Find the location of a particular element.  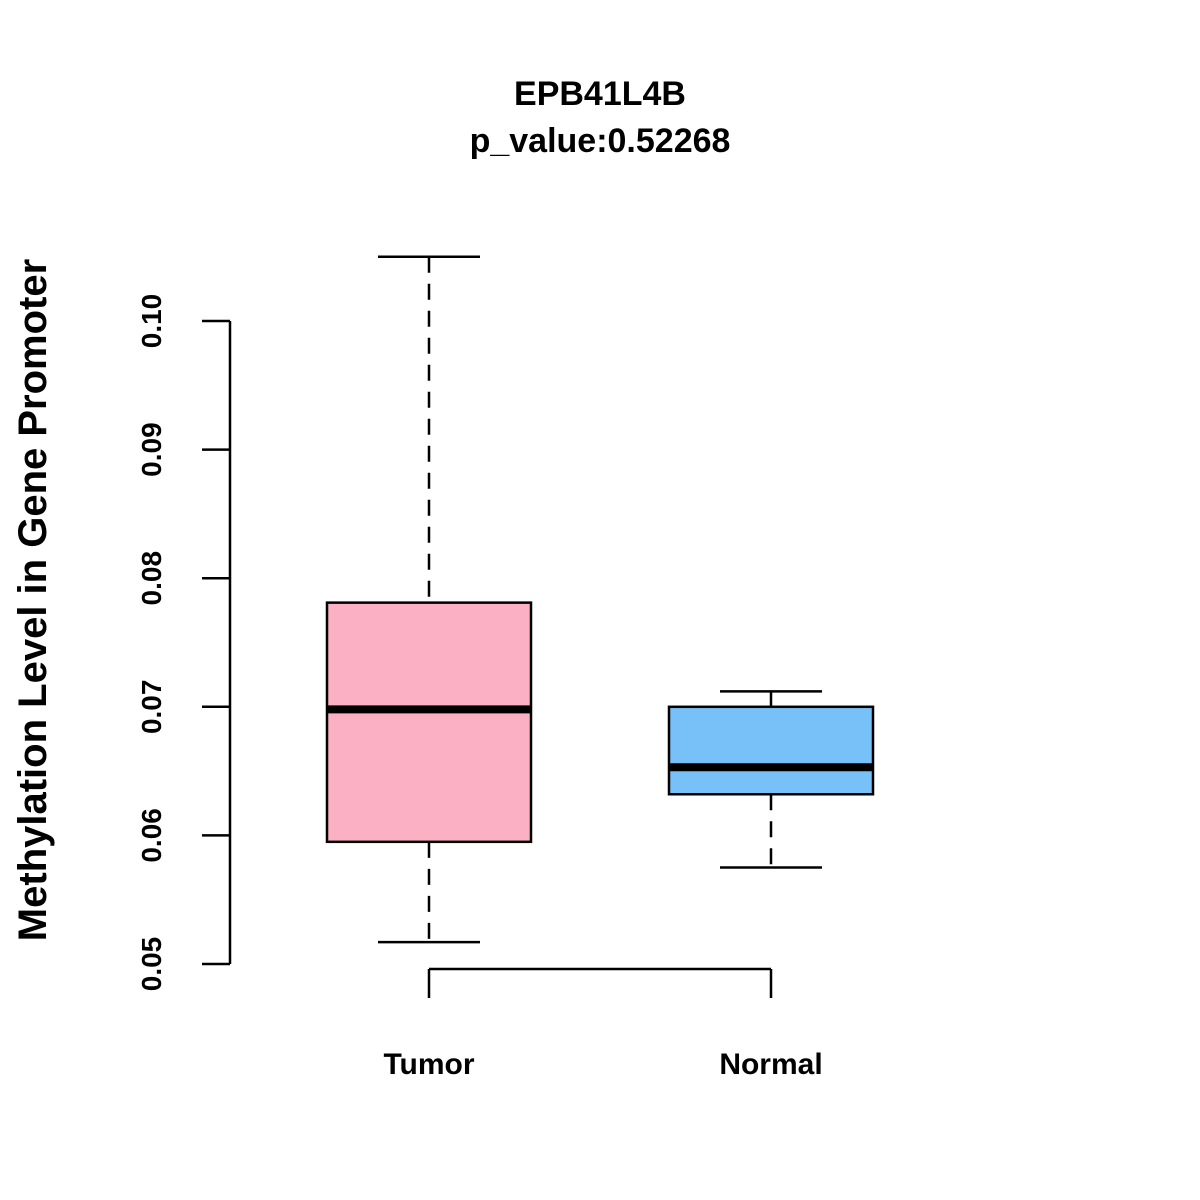

y-tick-label: 0.07 is located at coordinates (151, 707).